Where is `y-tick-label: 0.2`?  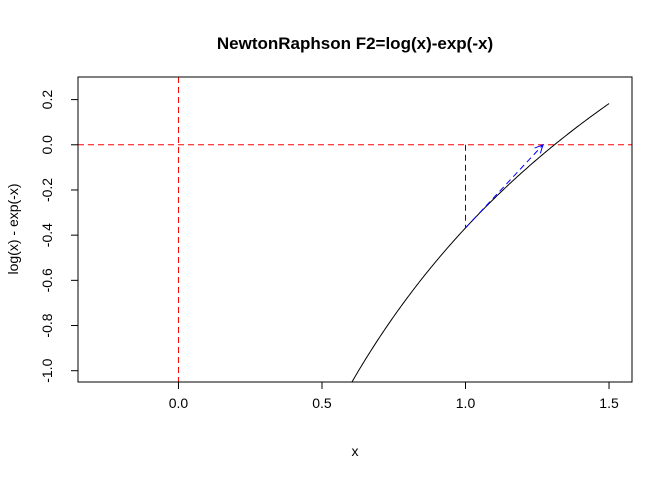
y-tick-label: 0.2 is located at coordinates (47, 100).